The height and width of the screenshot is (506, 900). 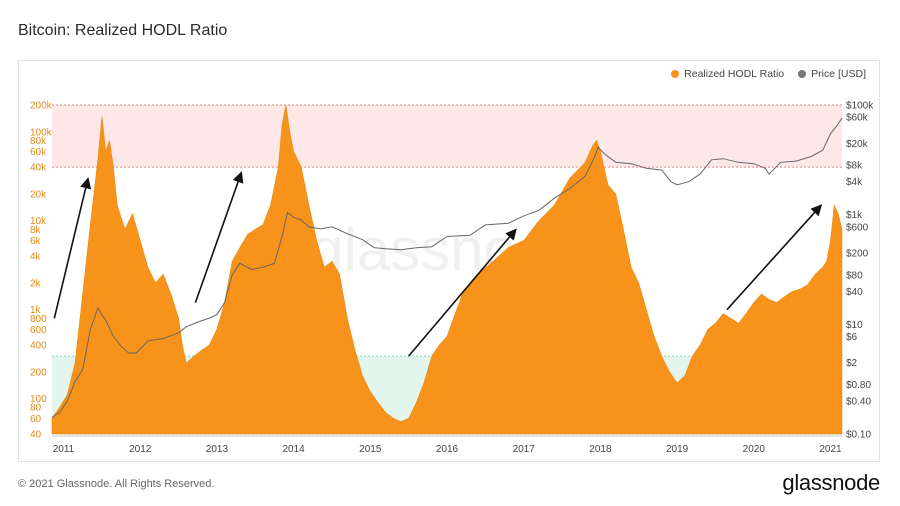 I want to click on y-left-tick-label: 80, so click(x=36, y=408).